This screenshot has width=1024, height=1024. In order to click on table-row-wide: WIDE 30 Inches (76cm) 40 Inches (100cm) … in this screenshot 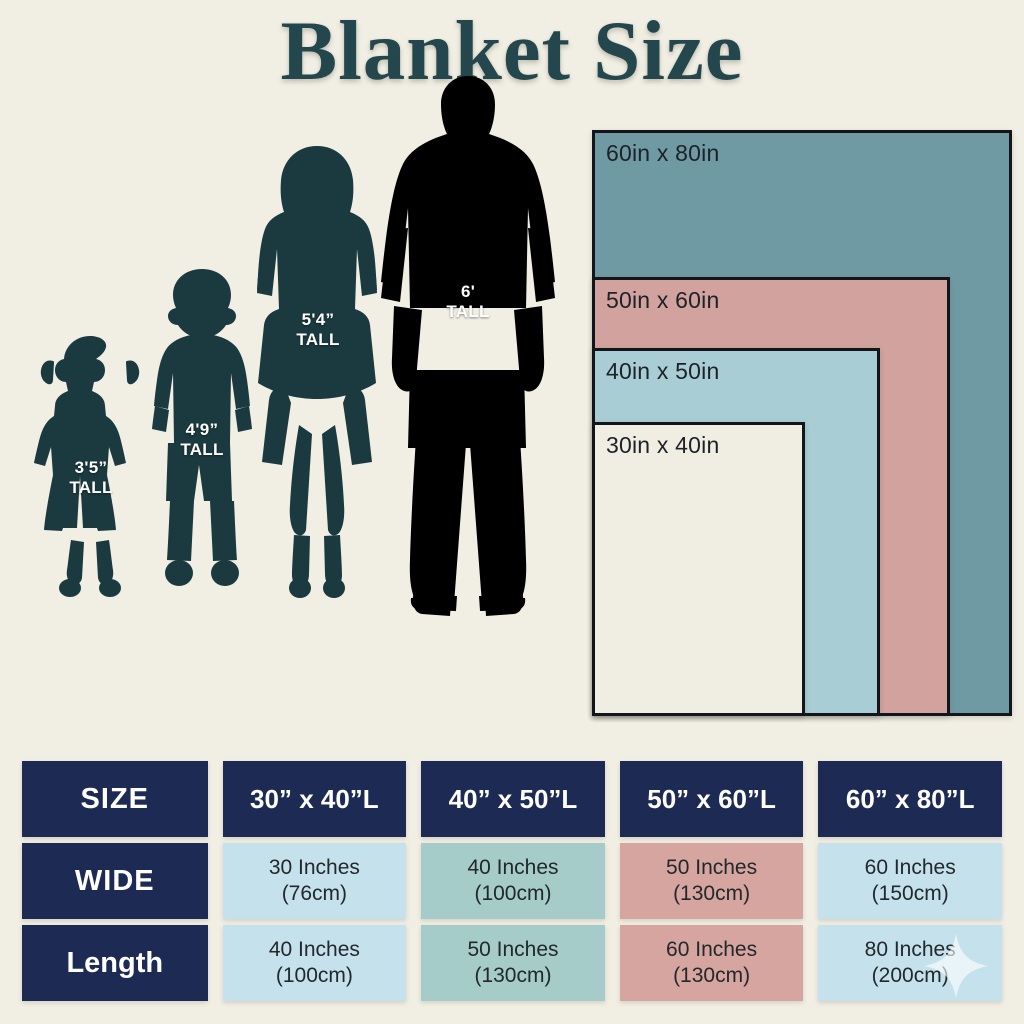, I will do `click(512, 881)`.